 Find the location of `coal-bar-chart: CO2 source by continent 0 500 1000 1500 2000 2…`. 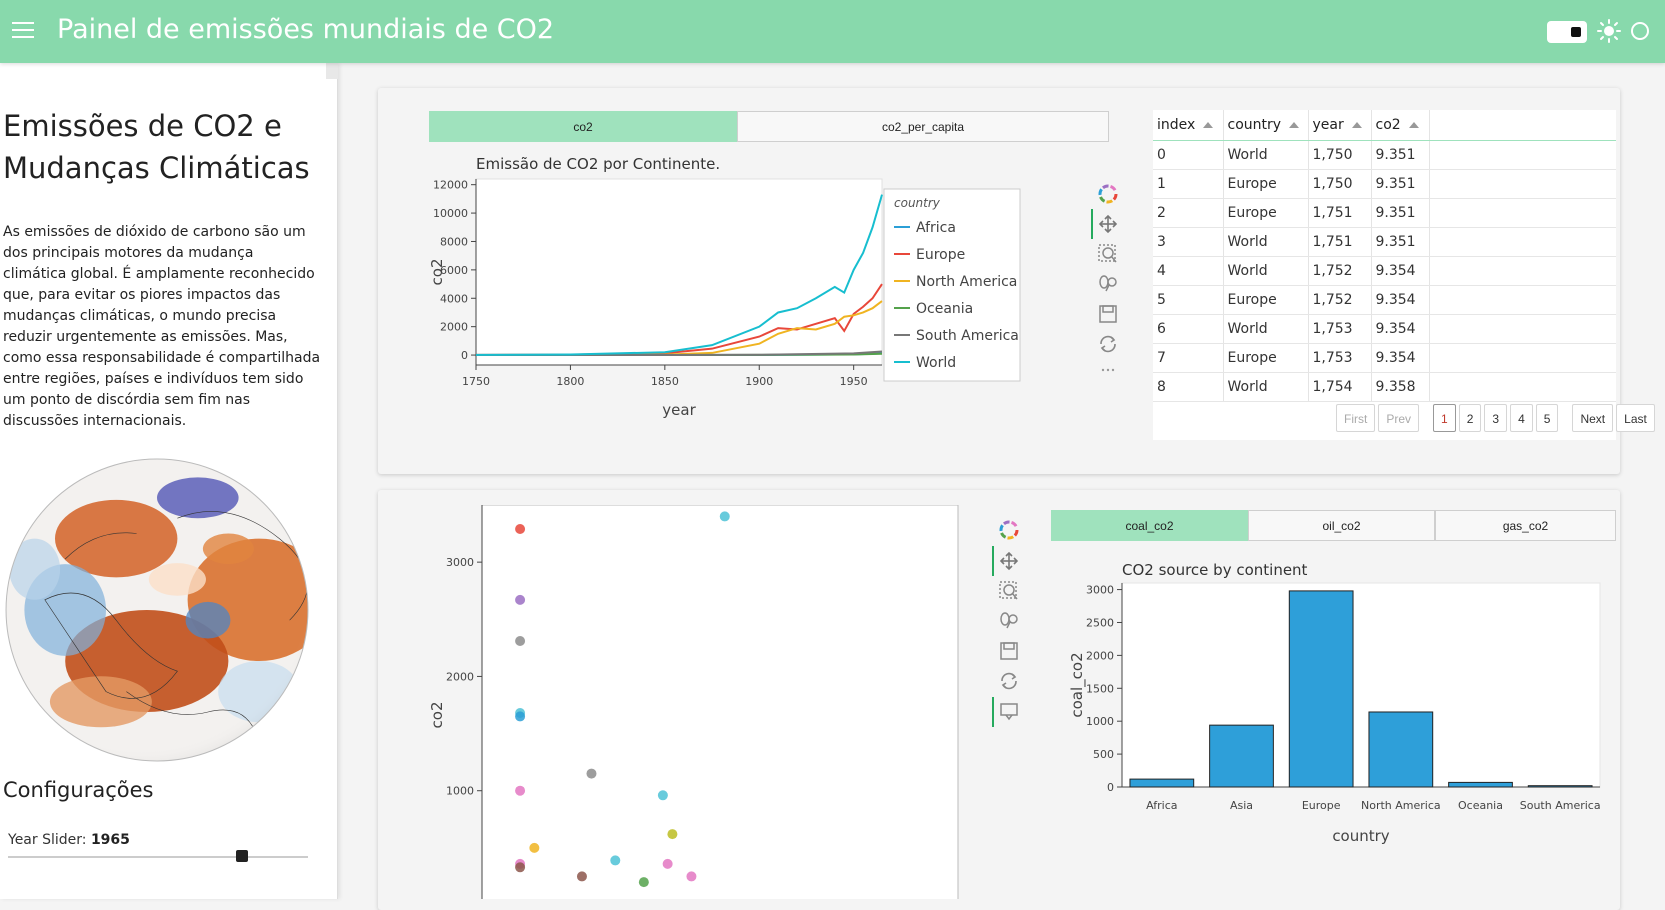

coal-bar-chart: CO2 source by continent 0 500 1000 1500 2000 2… is located at coordinates (1340, 705).